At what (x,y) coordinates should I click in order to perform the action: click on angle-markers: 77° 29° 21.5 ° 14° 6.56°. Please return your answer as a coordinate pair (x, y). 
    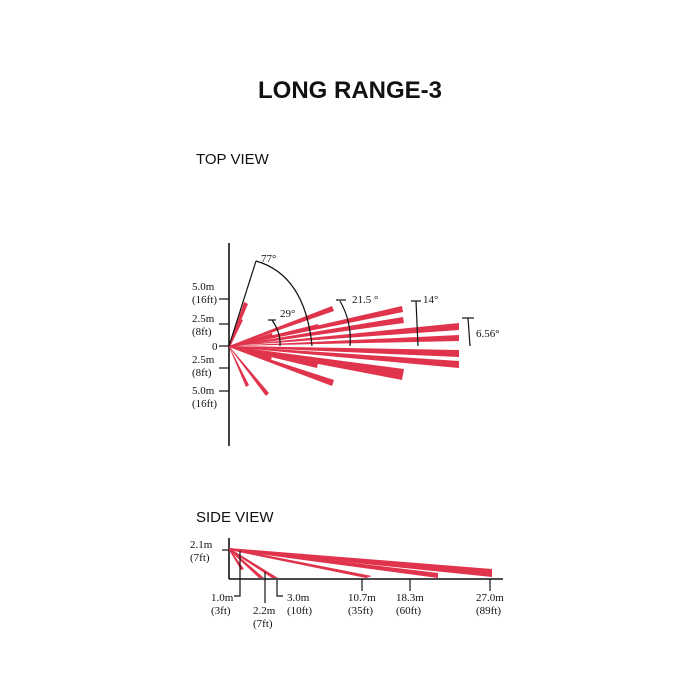
    Looking at the image, I should click on (364, 300).